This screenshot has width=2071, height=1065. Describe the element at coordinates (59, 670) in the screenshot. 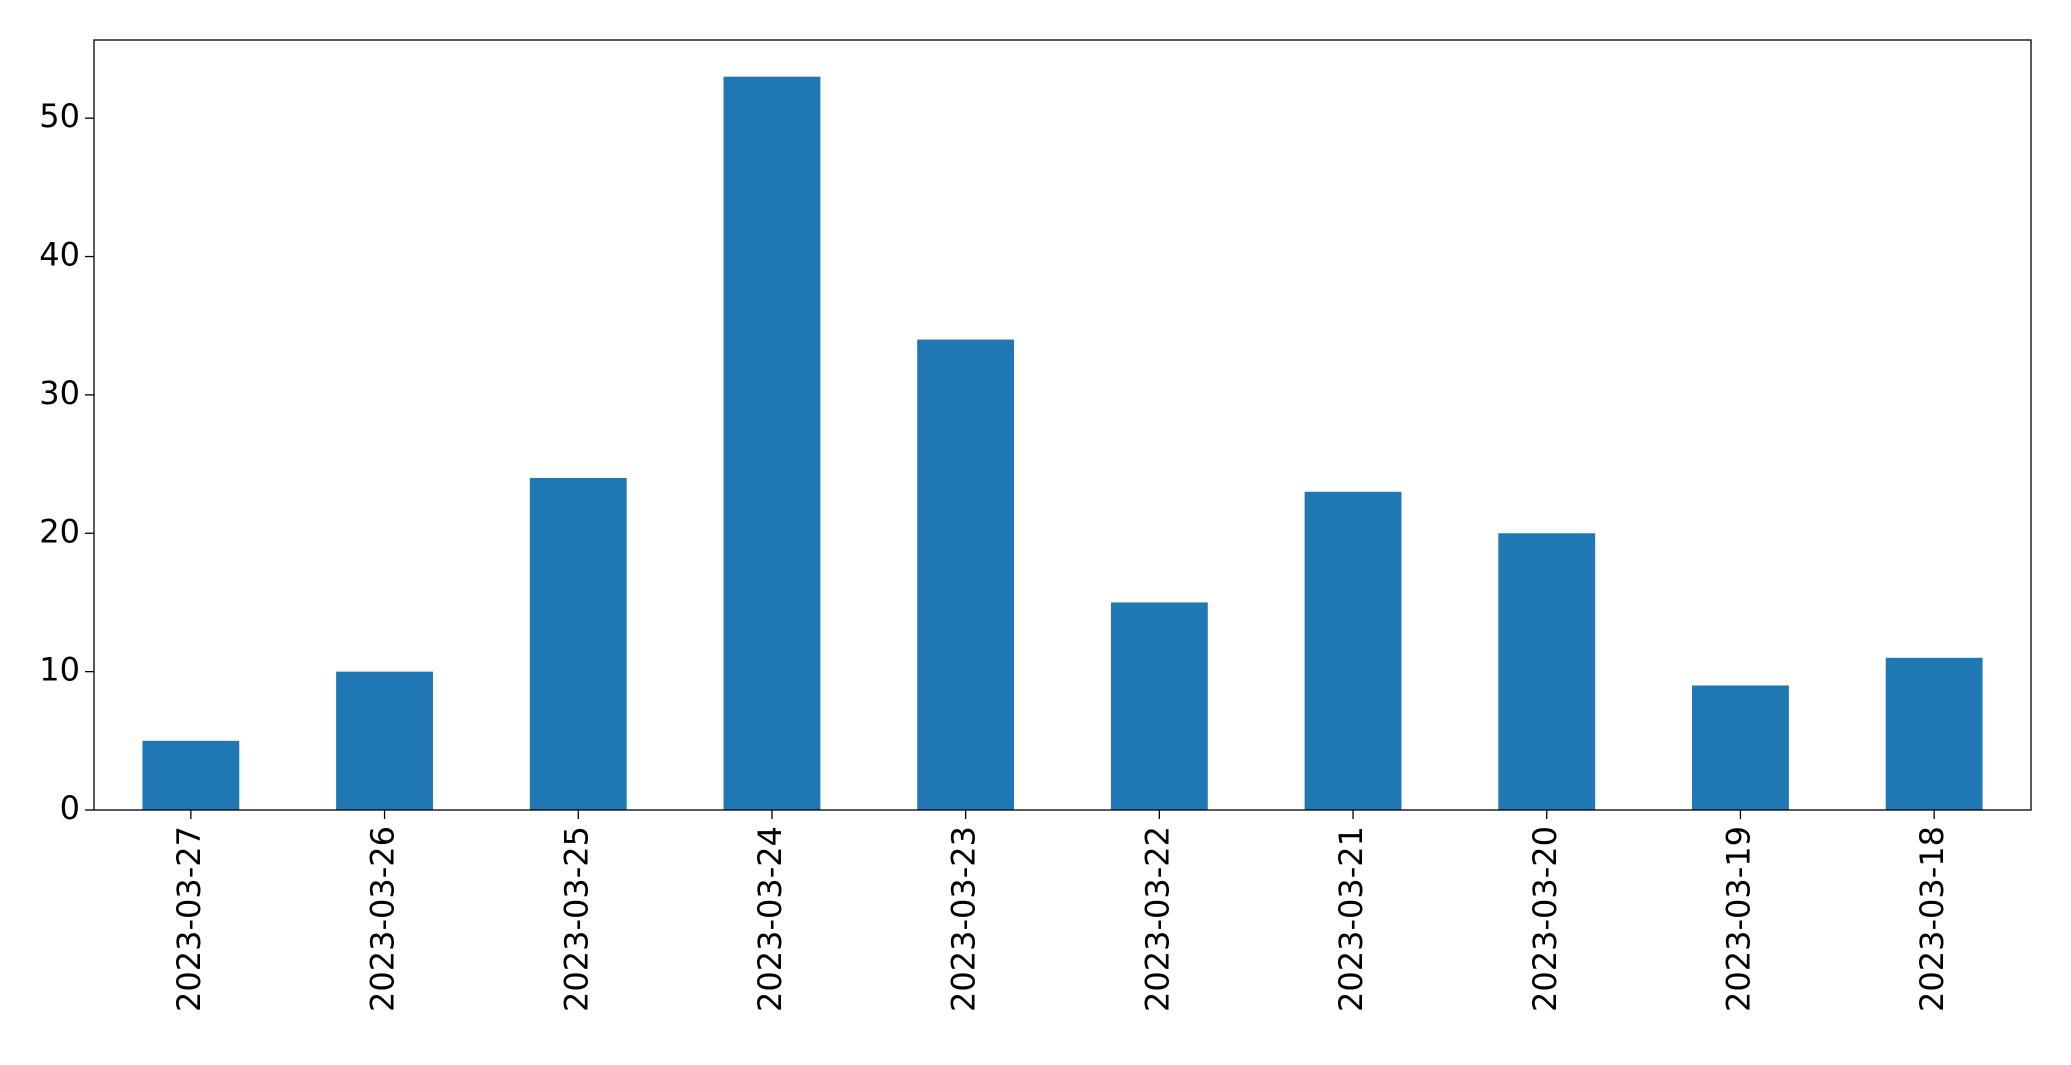

I see `y-tick-label: 10` at that location.